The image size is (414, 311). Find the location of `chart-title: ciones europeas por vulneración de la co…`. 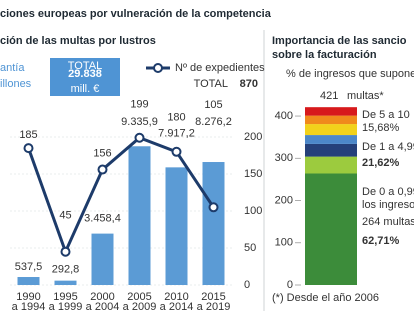

chart-title: ciones europeas por vulneración de la co… is located at coordinates (136, 14).